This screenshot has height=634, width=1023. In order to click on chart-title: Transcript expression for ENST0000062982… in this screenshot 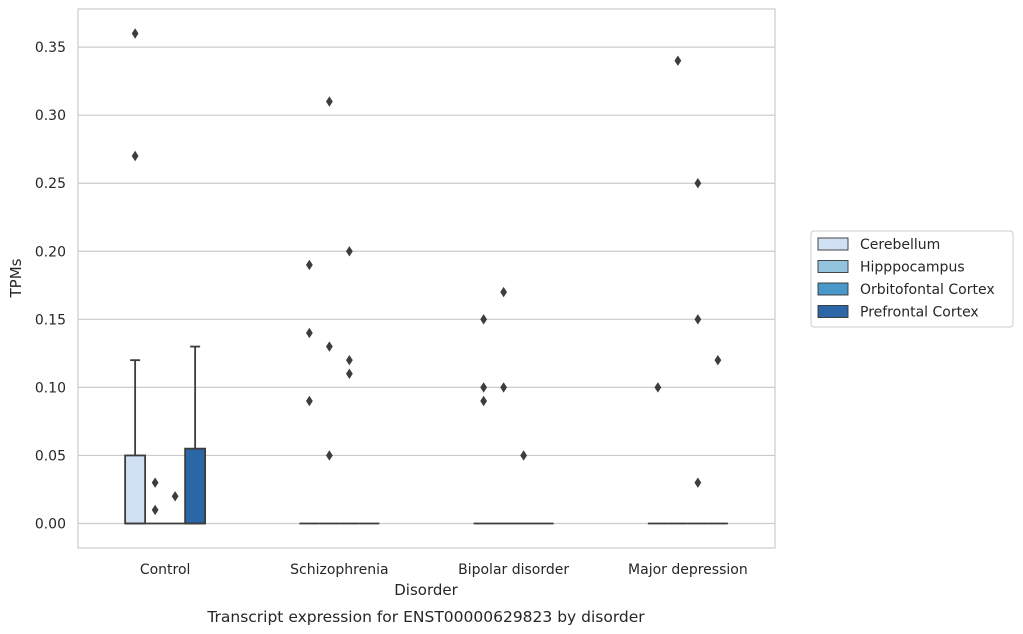, I will do `click(425, 617)`.